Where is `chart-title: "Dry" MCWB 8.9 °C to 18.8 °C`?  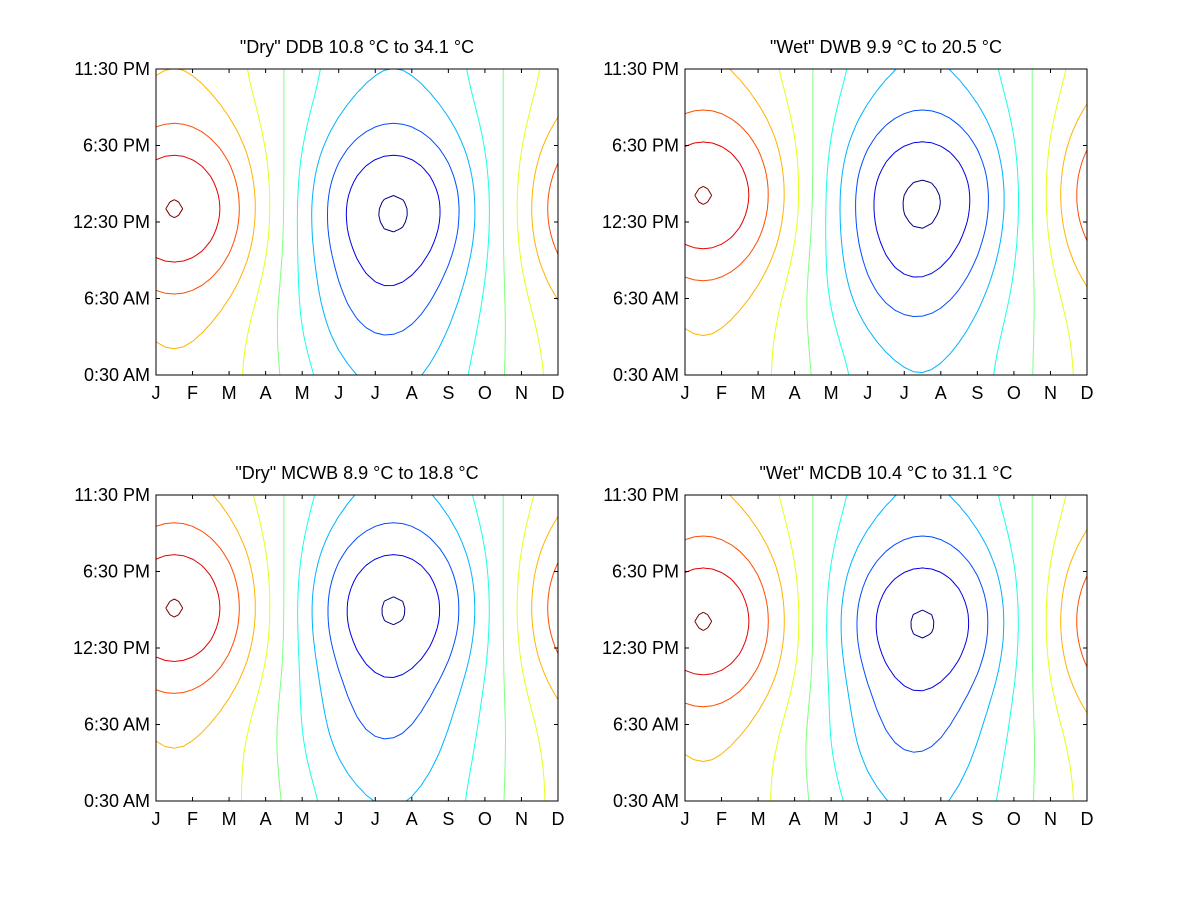
chart-title: "Dry" MCWB 8.9 °C to 18.8 °C is located at coordinates (356, 473).